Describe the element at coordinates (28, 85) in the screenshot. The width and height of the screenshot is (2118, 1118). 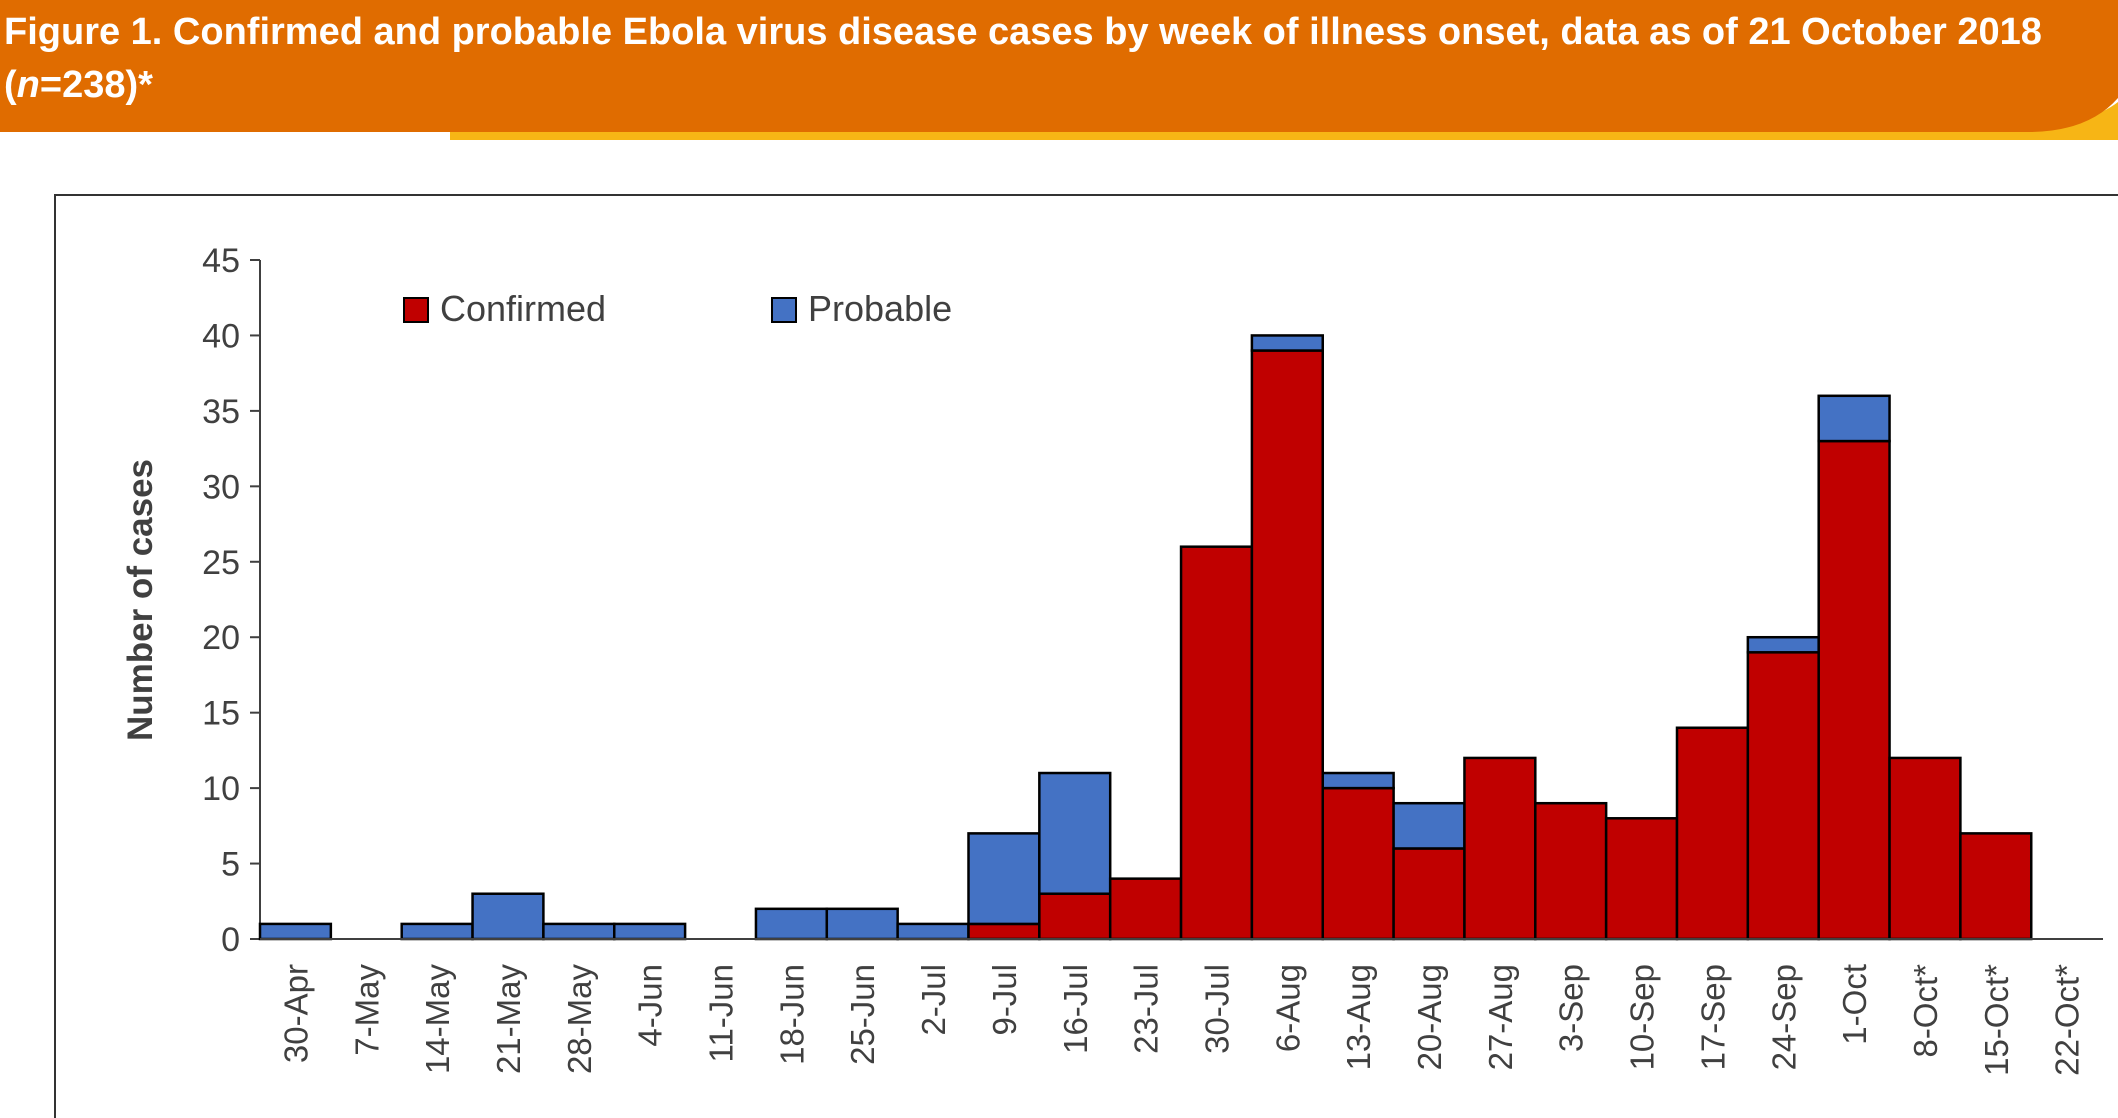
I see `figure-title-italic: n` at that location.